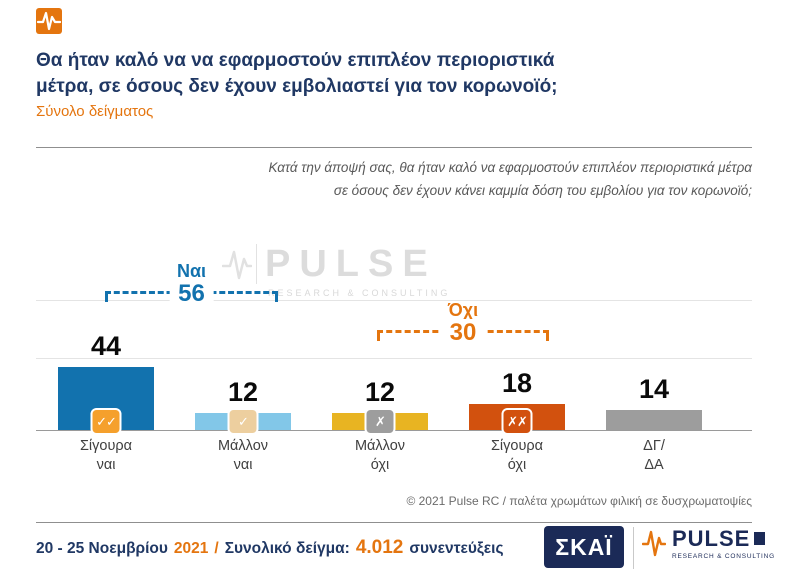  What do you see at coordinates (517, 455) in the screenshot?
I see `bar-category-label: Σίγουρα όχι` at bounding box center [517, 455].